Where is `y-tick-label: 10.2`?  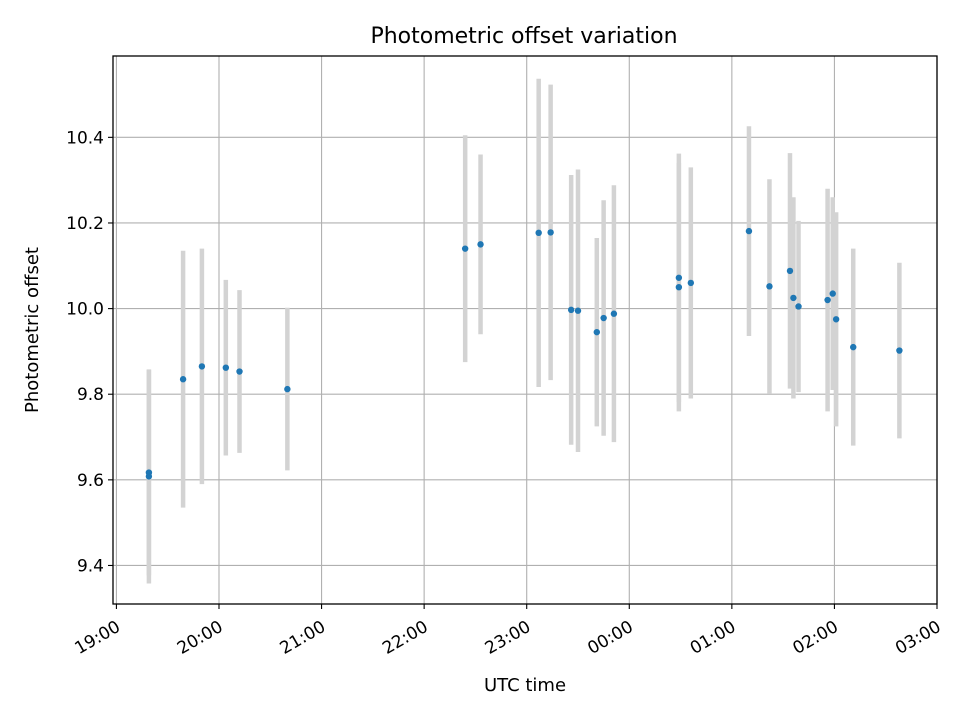 y-tick-label: 10.2 is located at coordinates (85, 224).